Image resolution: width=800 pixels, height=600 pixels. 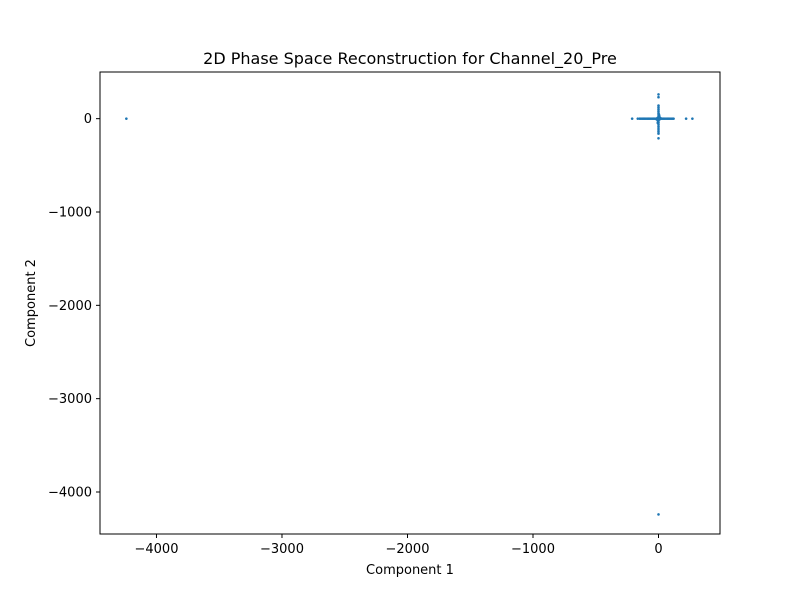 I want to click on x-tick-label: −1000, so click(x=533, y=549).